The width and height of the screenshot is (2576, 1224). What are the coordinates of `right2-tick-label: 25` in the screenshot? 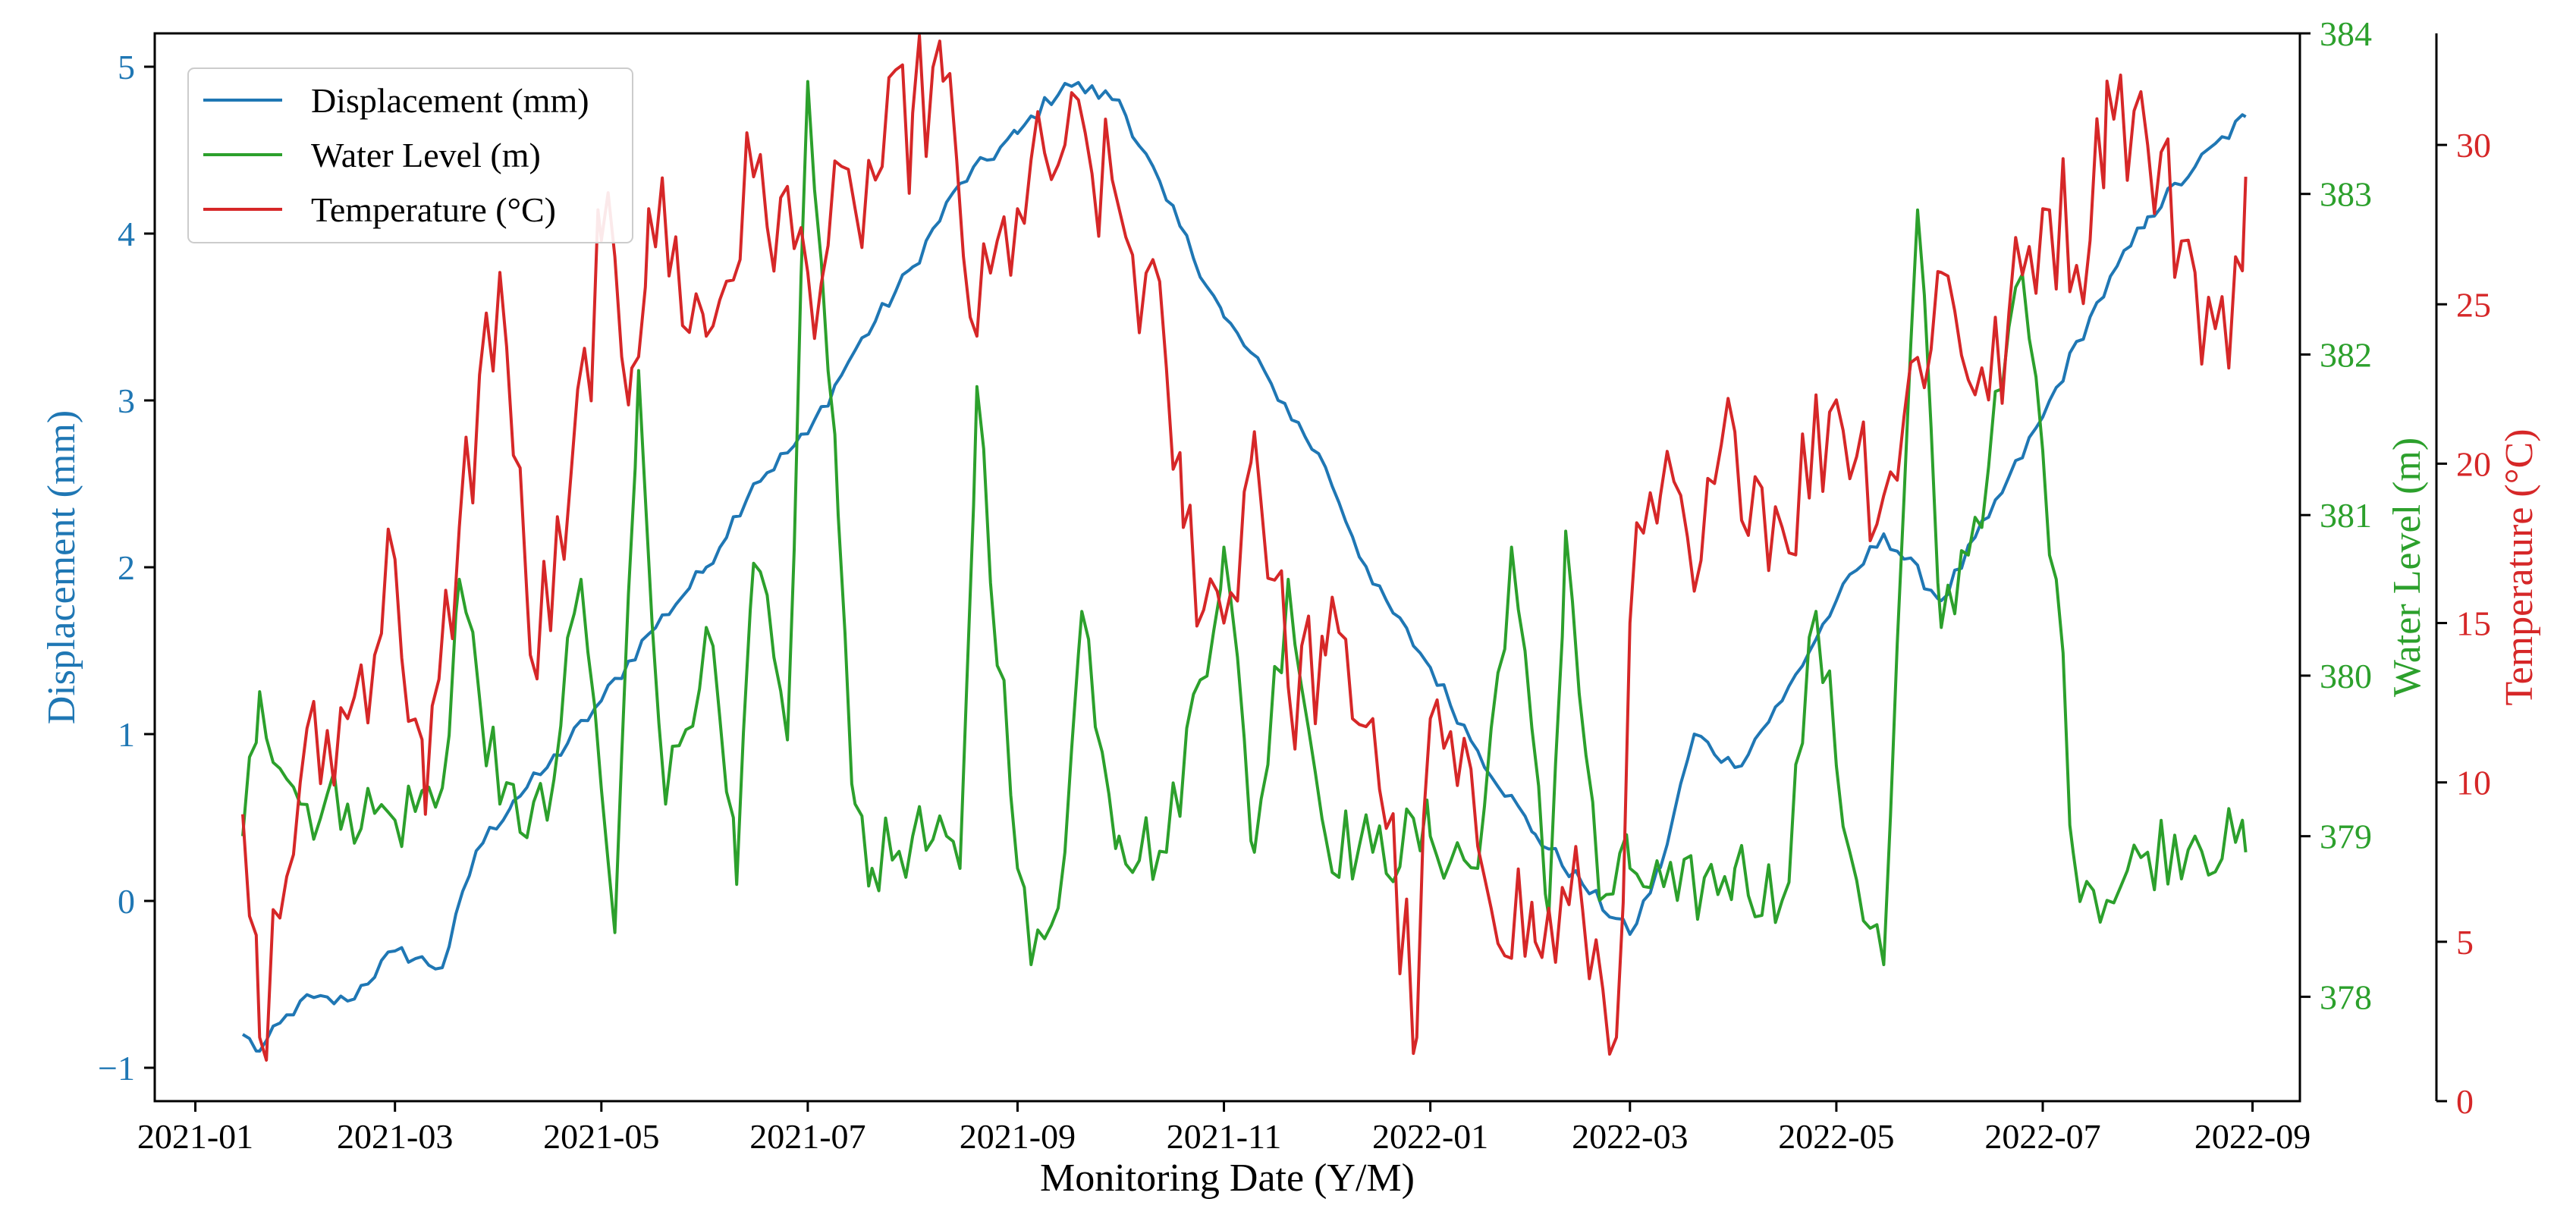 It's located at (2473, 304).